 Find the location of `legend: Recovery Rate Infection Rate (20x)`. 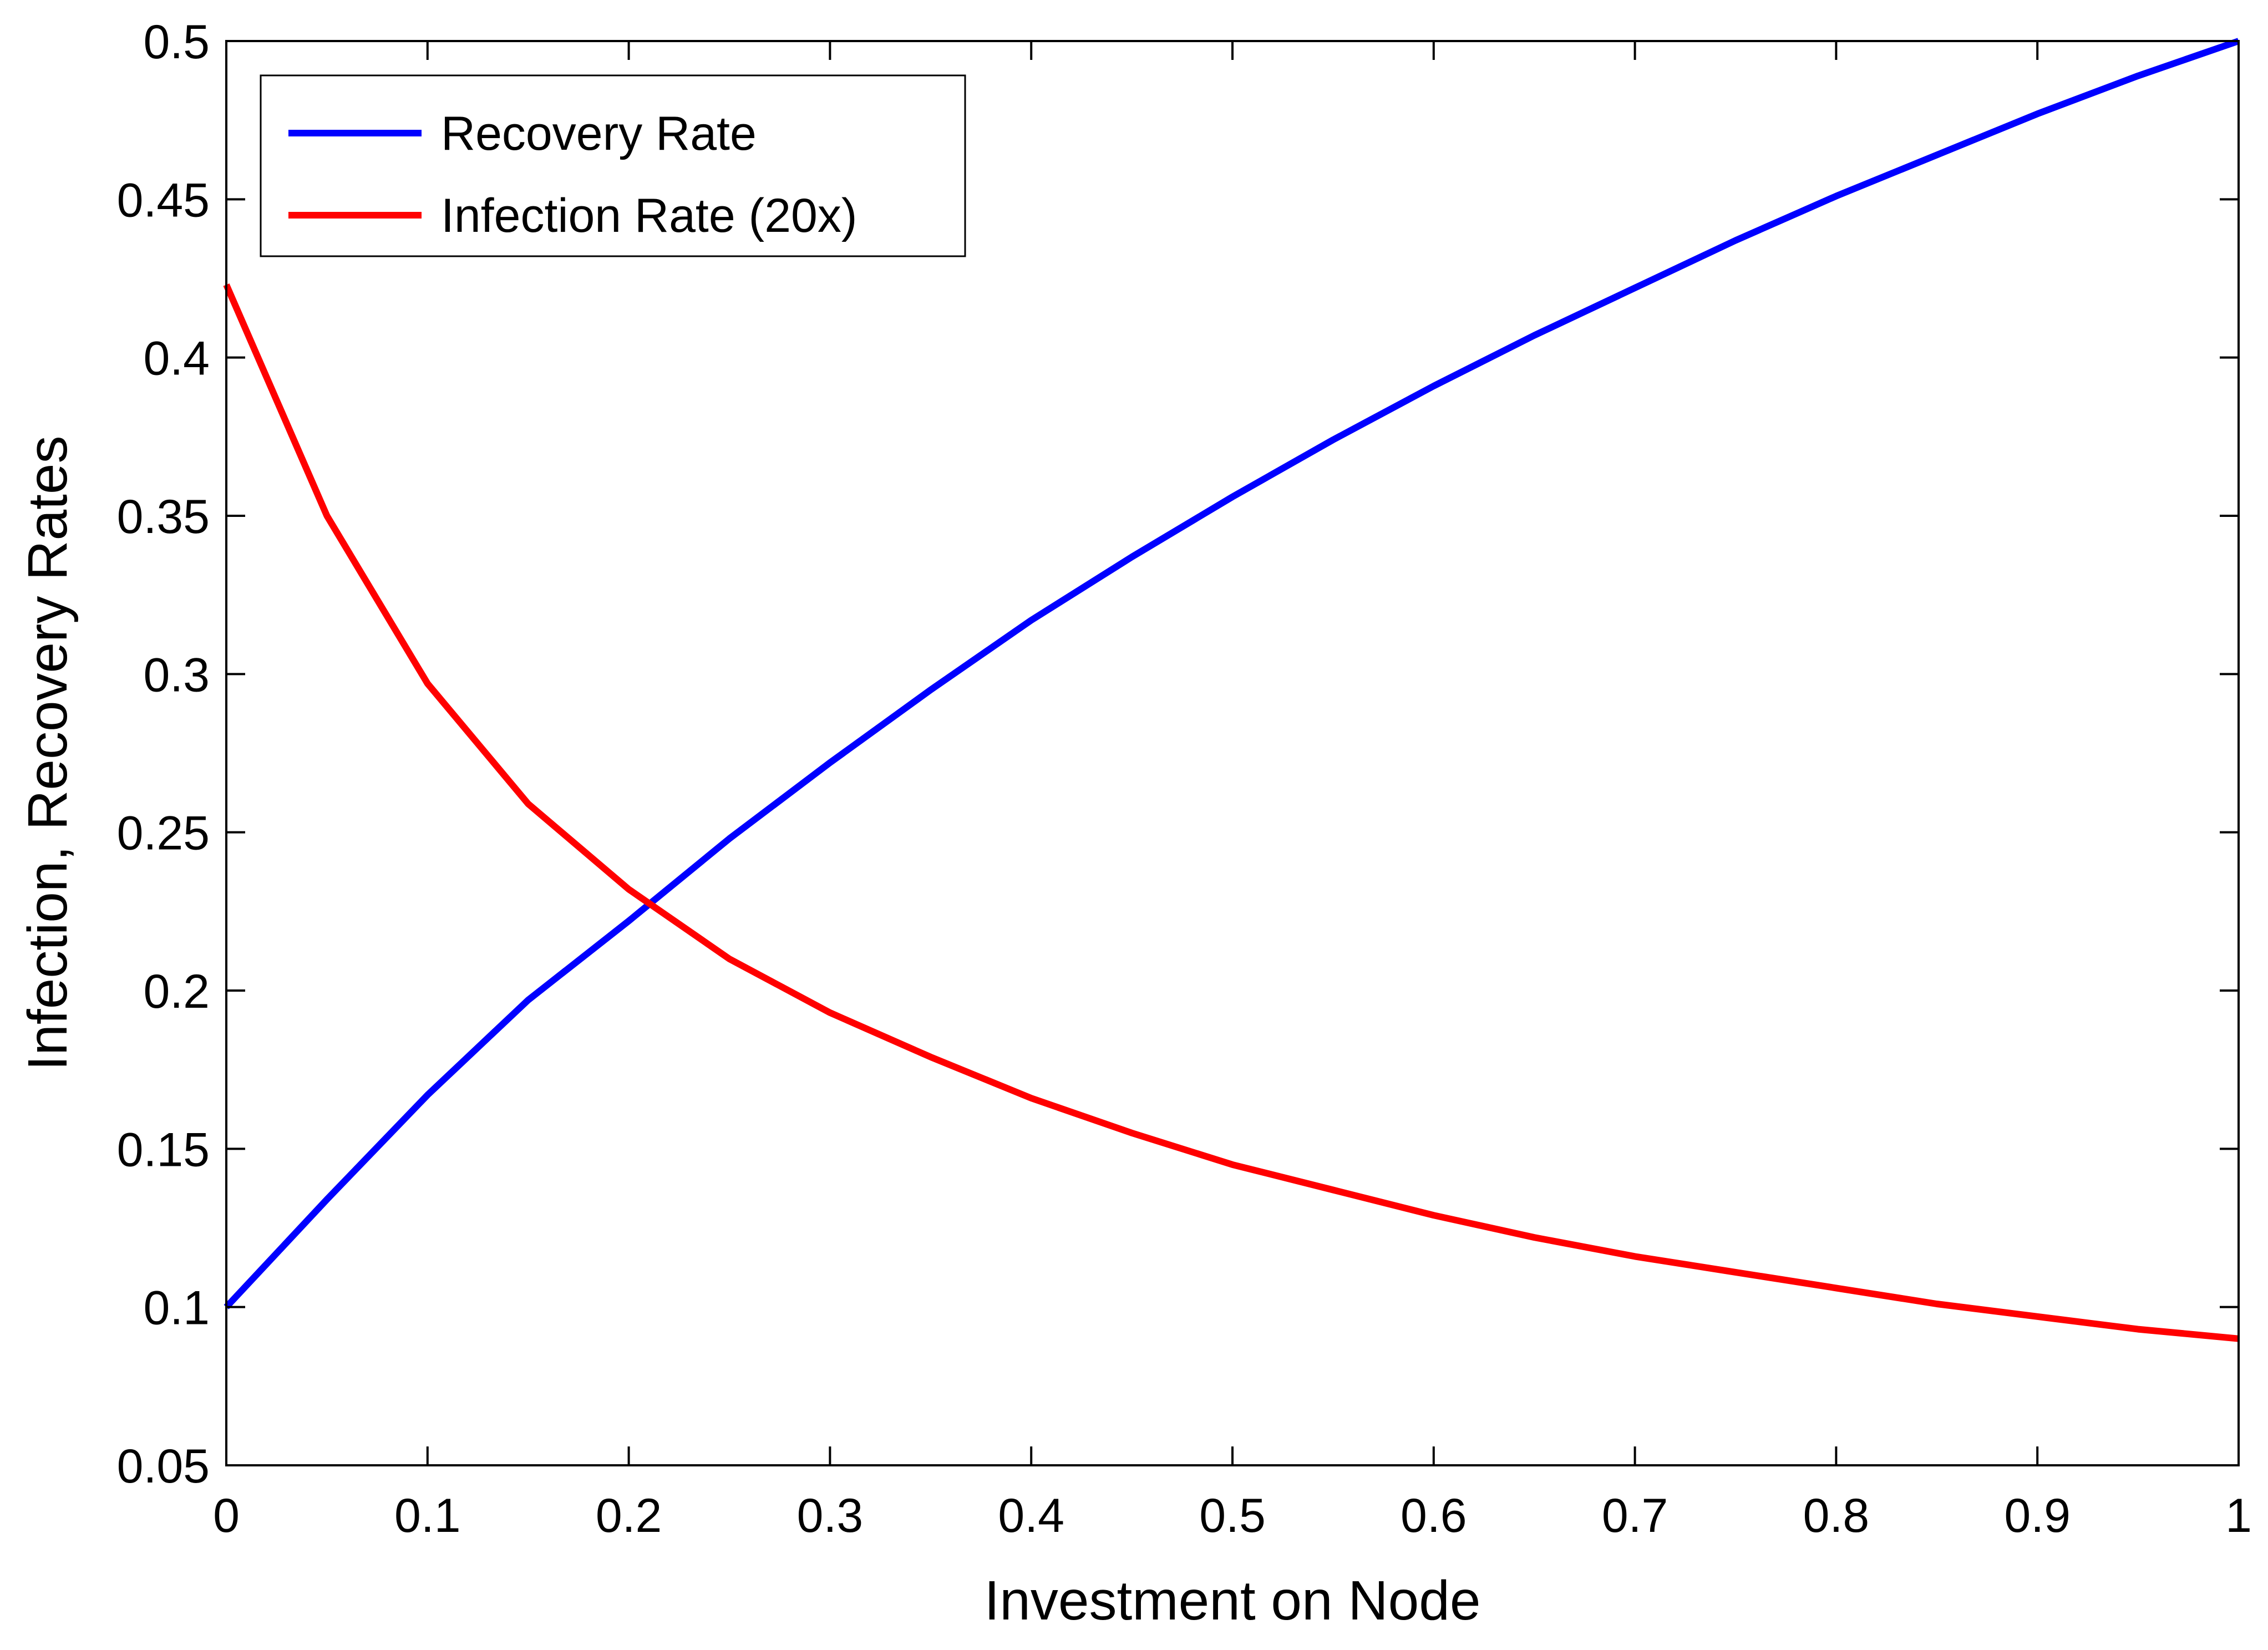

legend: Recovery Rate Infection Rate (20x) is located at coordinates (613, 165).